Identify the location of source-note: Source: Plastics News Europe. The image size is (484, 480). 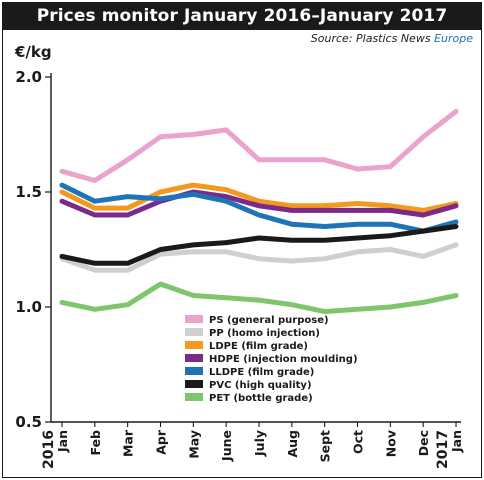
(392, 38).